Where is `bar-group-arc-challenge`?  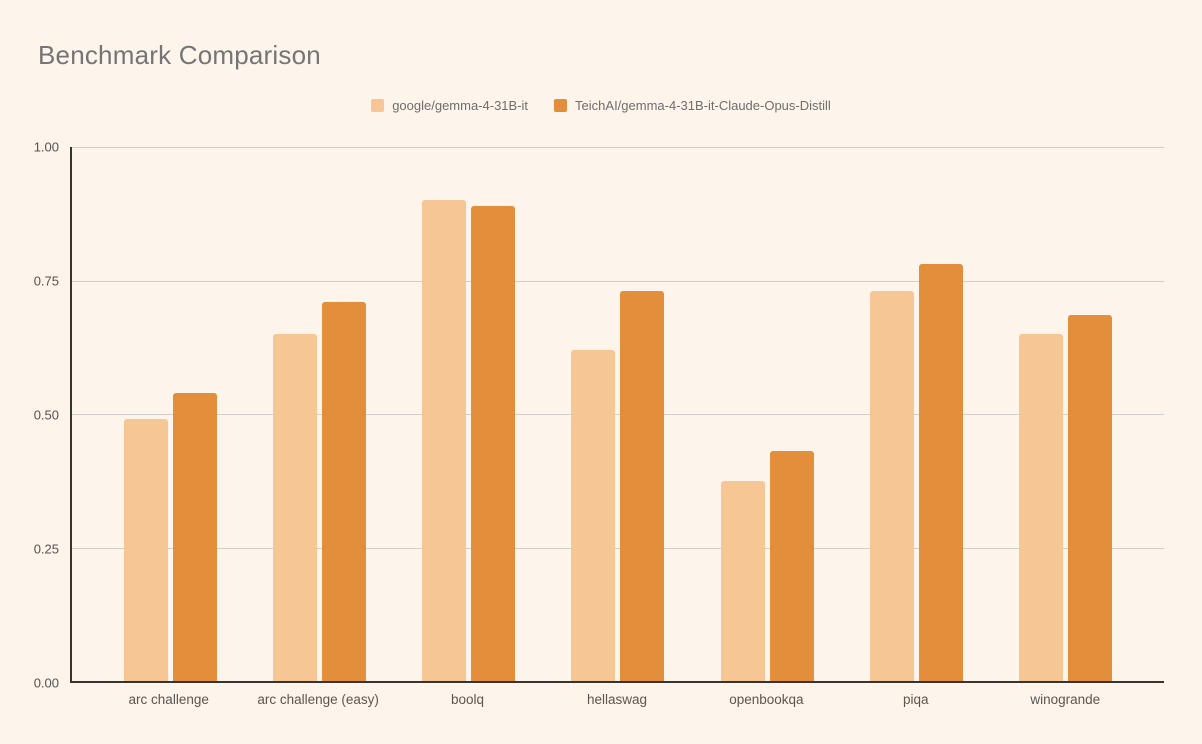
bar-group-arc-challenge is located at coordinates (170, 414).